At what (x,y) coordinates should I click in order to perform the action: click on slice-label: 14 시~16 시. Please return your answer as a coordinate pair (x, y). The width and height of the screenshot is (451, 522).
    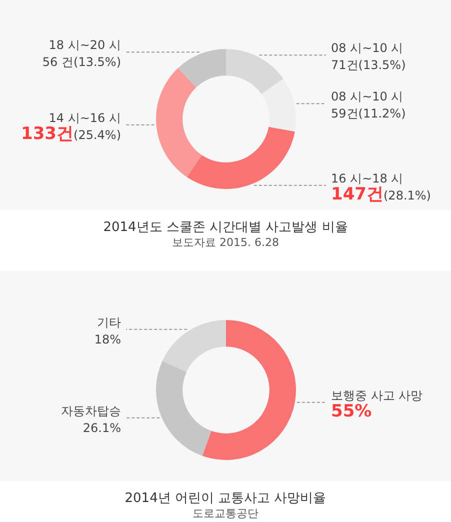
    Looking at the image, I should click on (84, 117).